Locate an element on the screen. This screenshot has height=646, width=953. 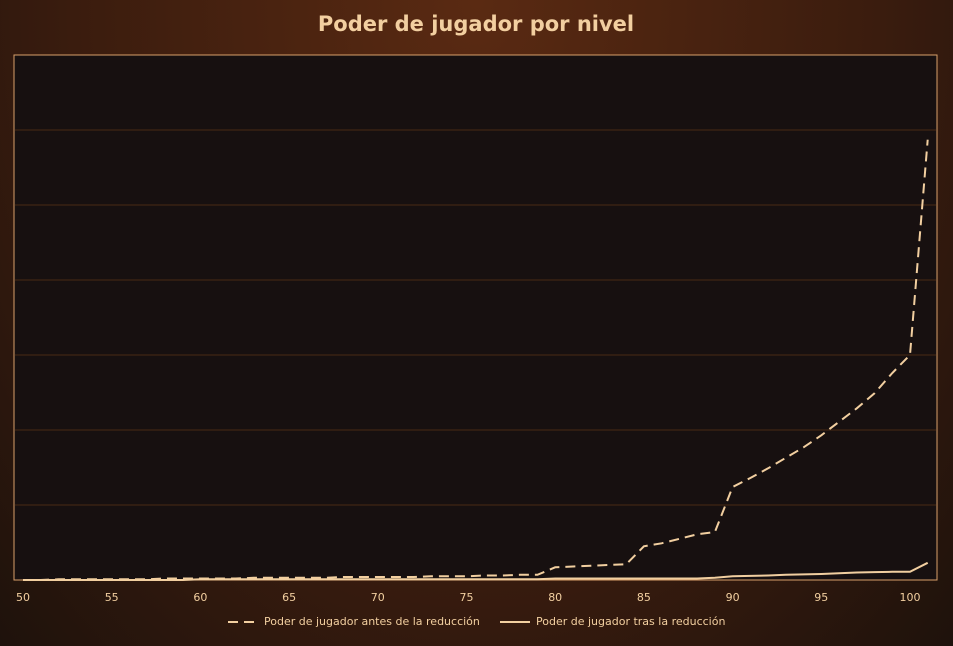
x-tick-label: 75 is located at coordinates (467, 597).